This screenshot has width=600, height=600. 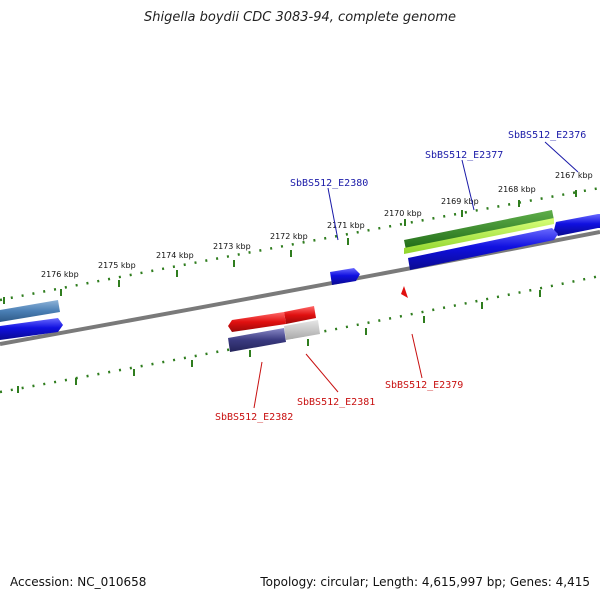 What do you see at coordinates (257, 340) in the screenshot?
I see `reverse-gene-e2382-navy` at bounding box center [257, 340].